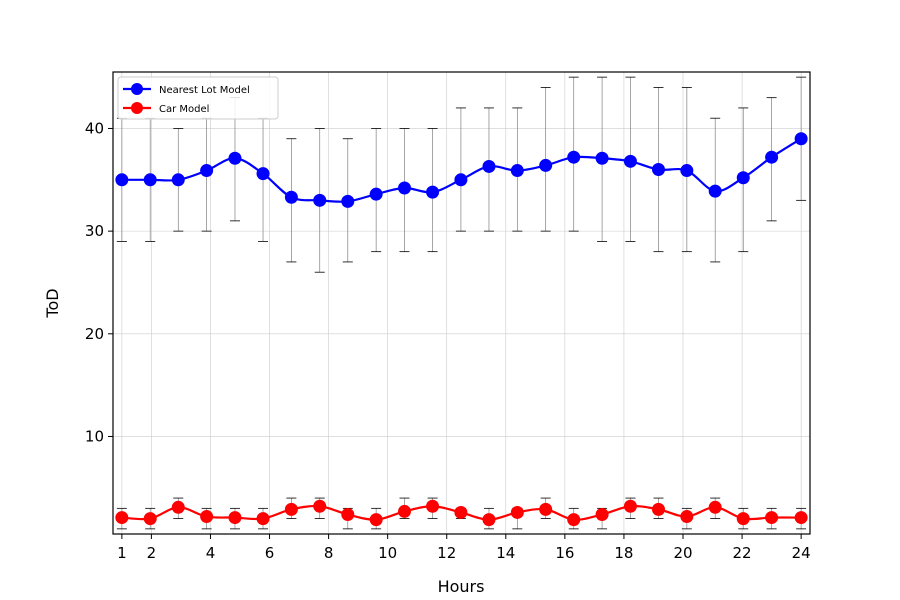 The height and width of the screenshot is (600, 900). What do you see at coordinates (94, 334) in the screenshot?
I see `y-tick-label: 20` at bounding box center [94, 334].